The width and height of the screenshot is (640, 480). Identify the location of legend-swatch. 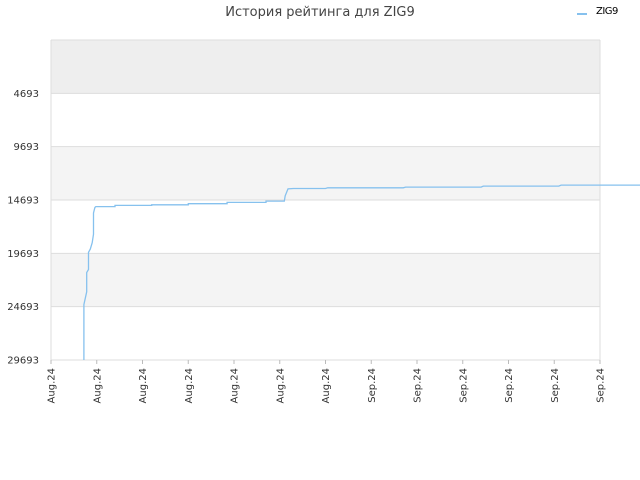
(582, 14).